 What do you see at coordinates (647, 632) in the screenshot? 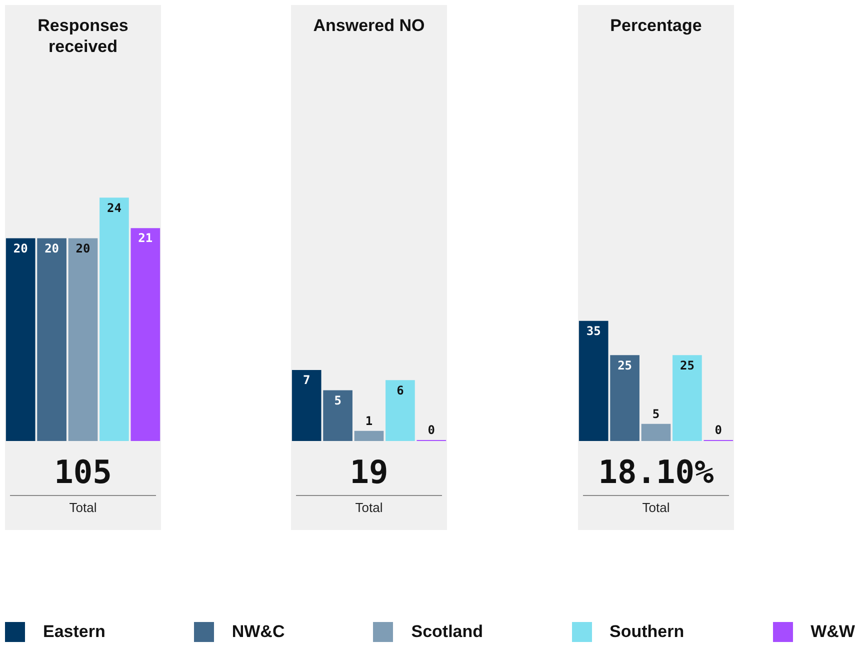
I see `legend-label: Southern` at bounding box center [647, 632].